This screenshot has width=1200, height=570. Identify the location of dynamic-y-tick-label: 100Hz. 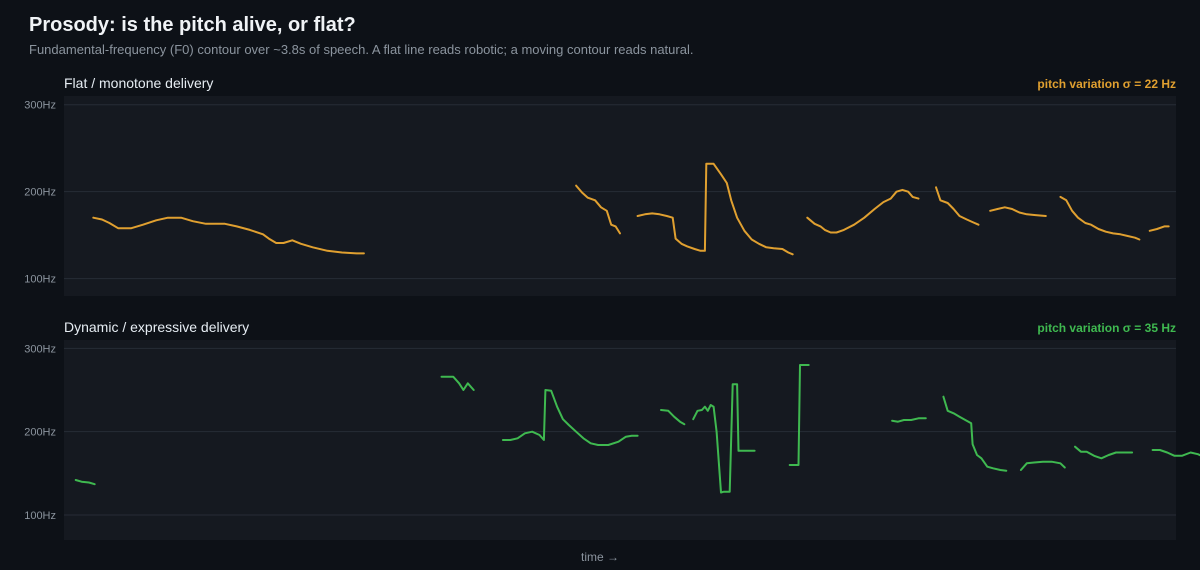
(40, 516).